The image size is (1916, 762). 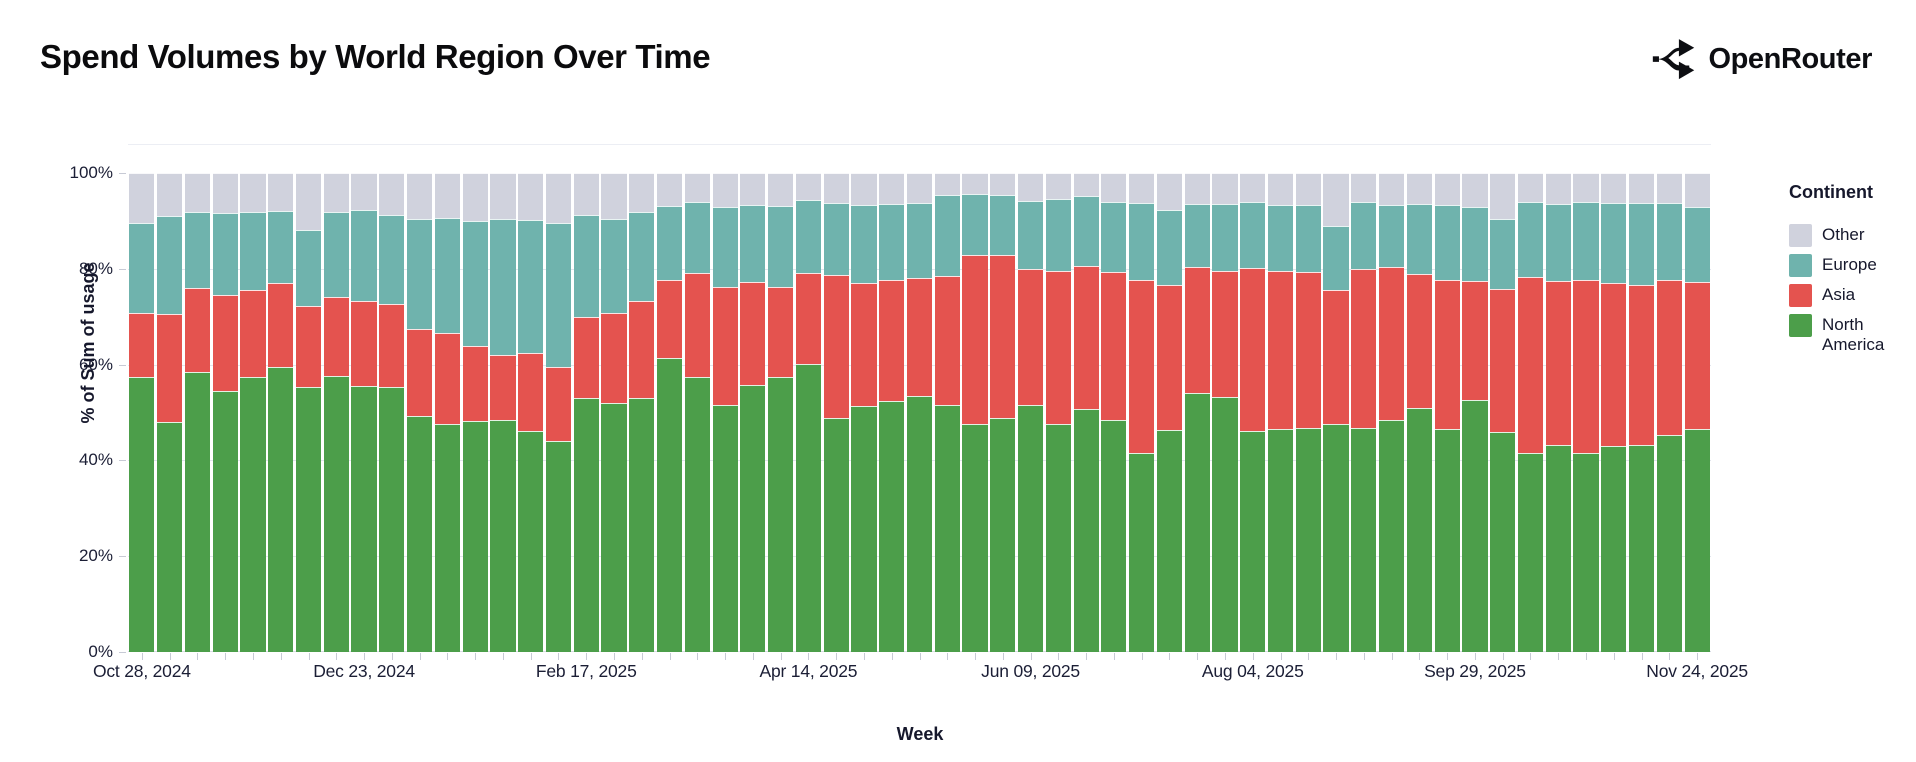 I want to click on bar-week-Jan 06, 2025, so click(x=420, y=412).